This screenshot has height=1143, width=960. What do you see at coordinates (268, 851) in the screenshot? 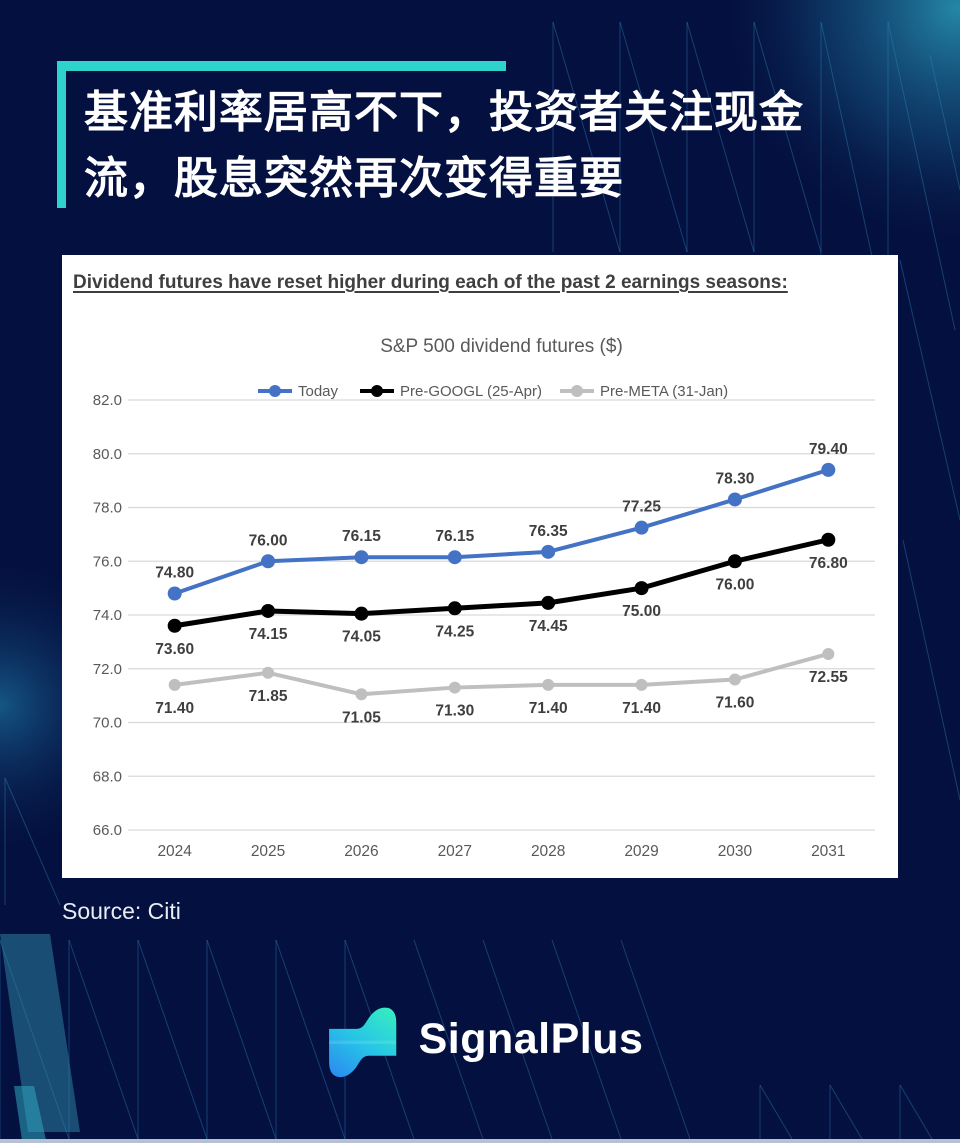
I see `x-tick-label: 2025` at bounding box center [268, 851].